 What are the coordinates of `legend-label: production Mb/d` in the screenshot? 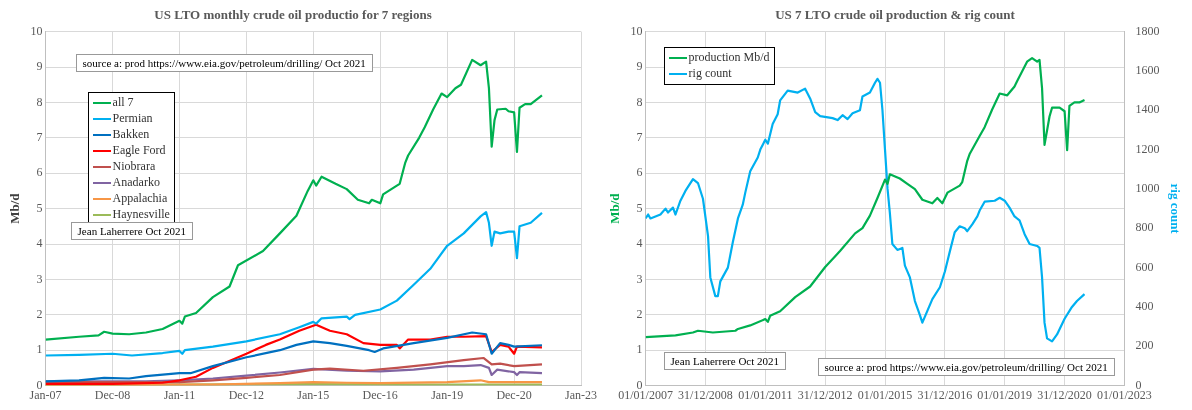 It's located at (729, 58).